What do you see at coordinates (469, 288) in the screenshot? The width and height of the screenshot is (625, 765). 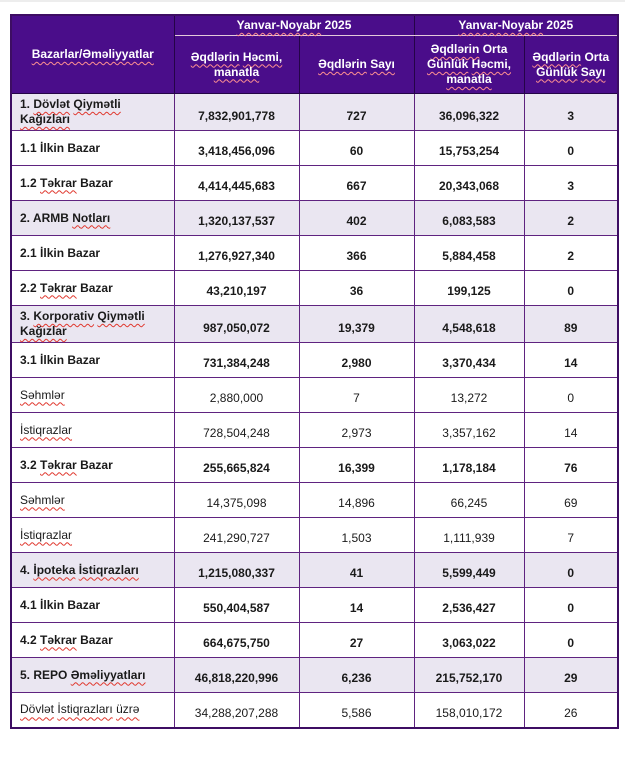 I see `value-cell: 199,125` at bounding box center [469, 288].